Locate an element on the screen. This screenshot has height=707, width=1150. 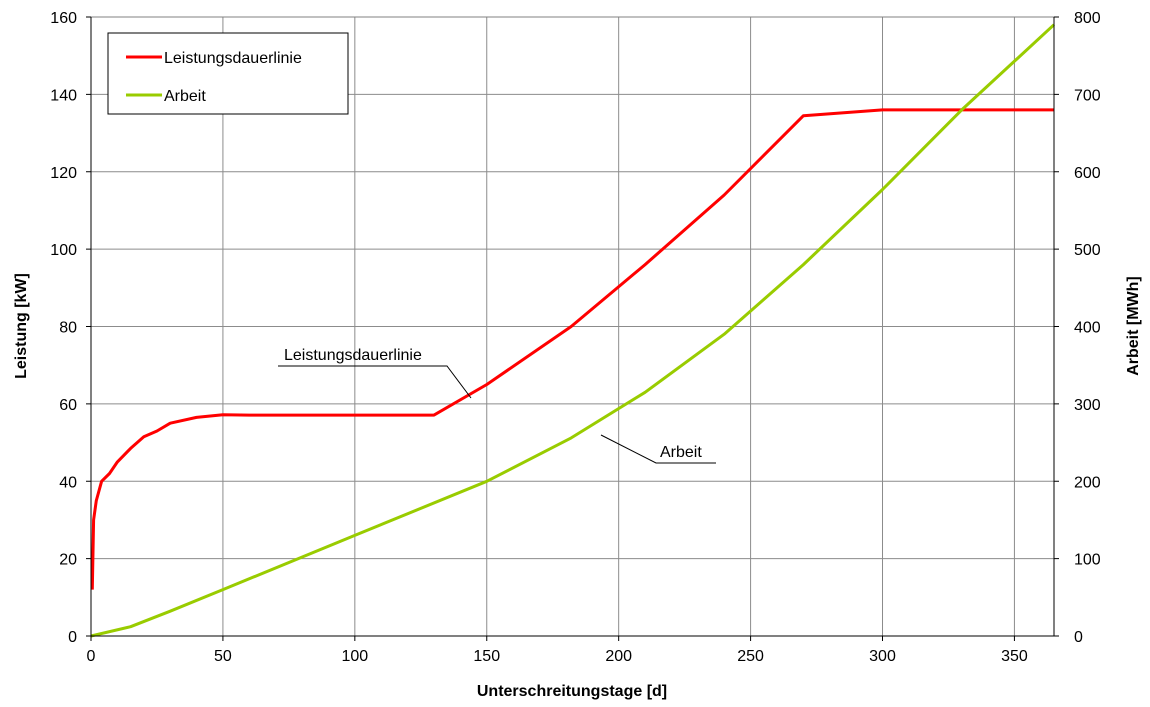
x-axis-title: Unterschreitungstage [d] is located at coordinates (572, 691).